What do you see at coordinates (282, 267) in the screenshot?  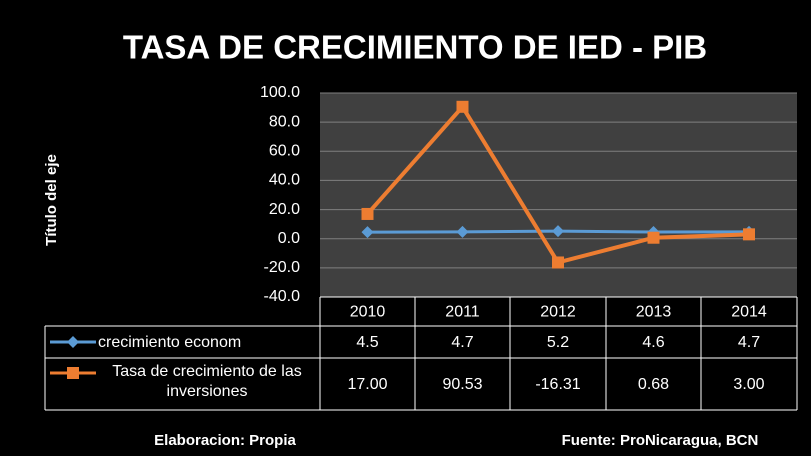 I see `y-tick-label: -20.0` at bounding box center [282, 267].